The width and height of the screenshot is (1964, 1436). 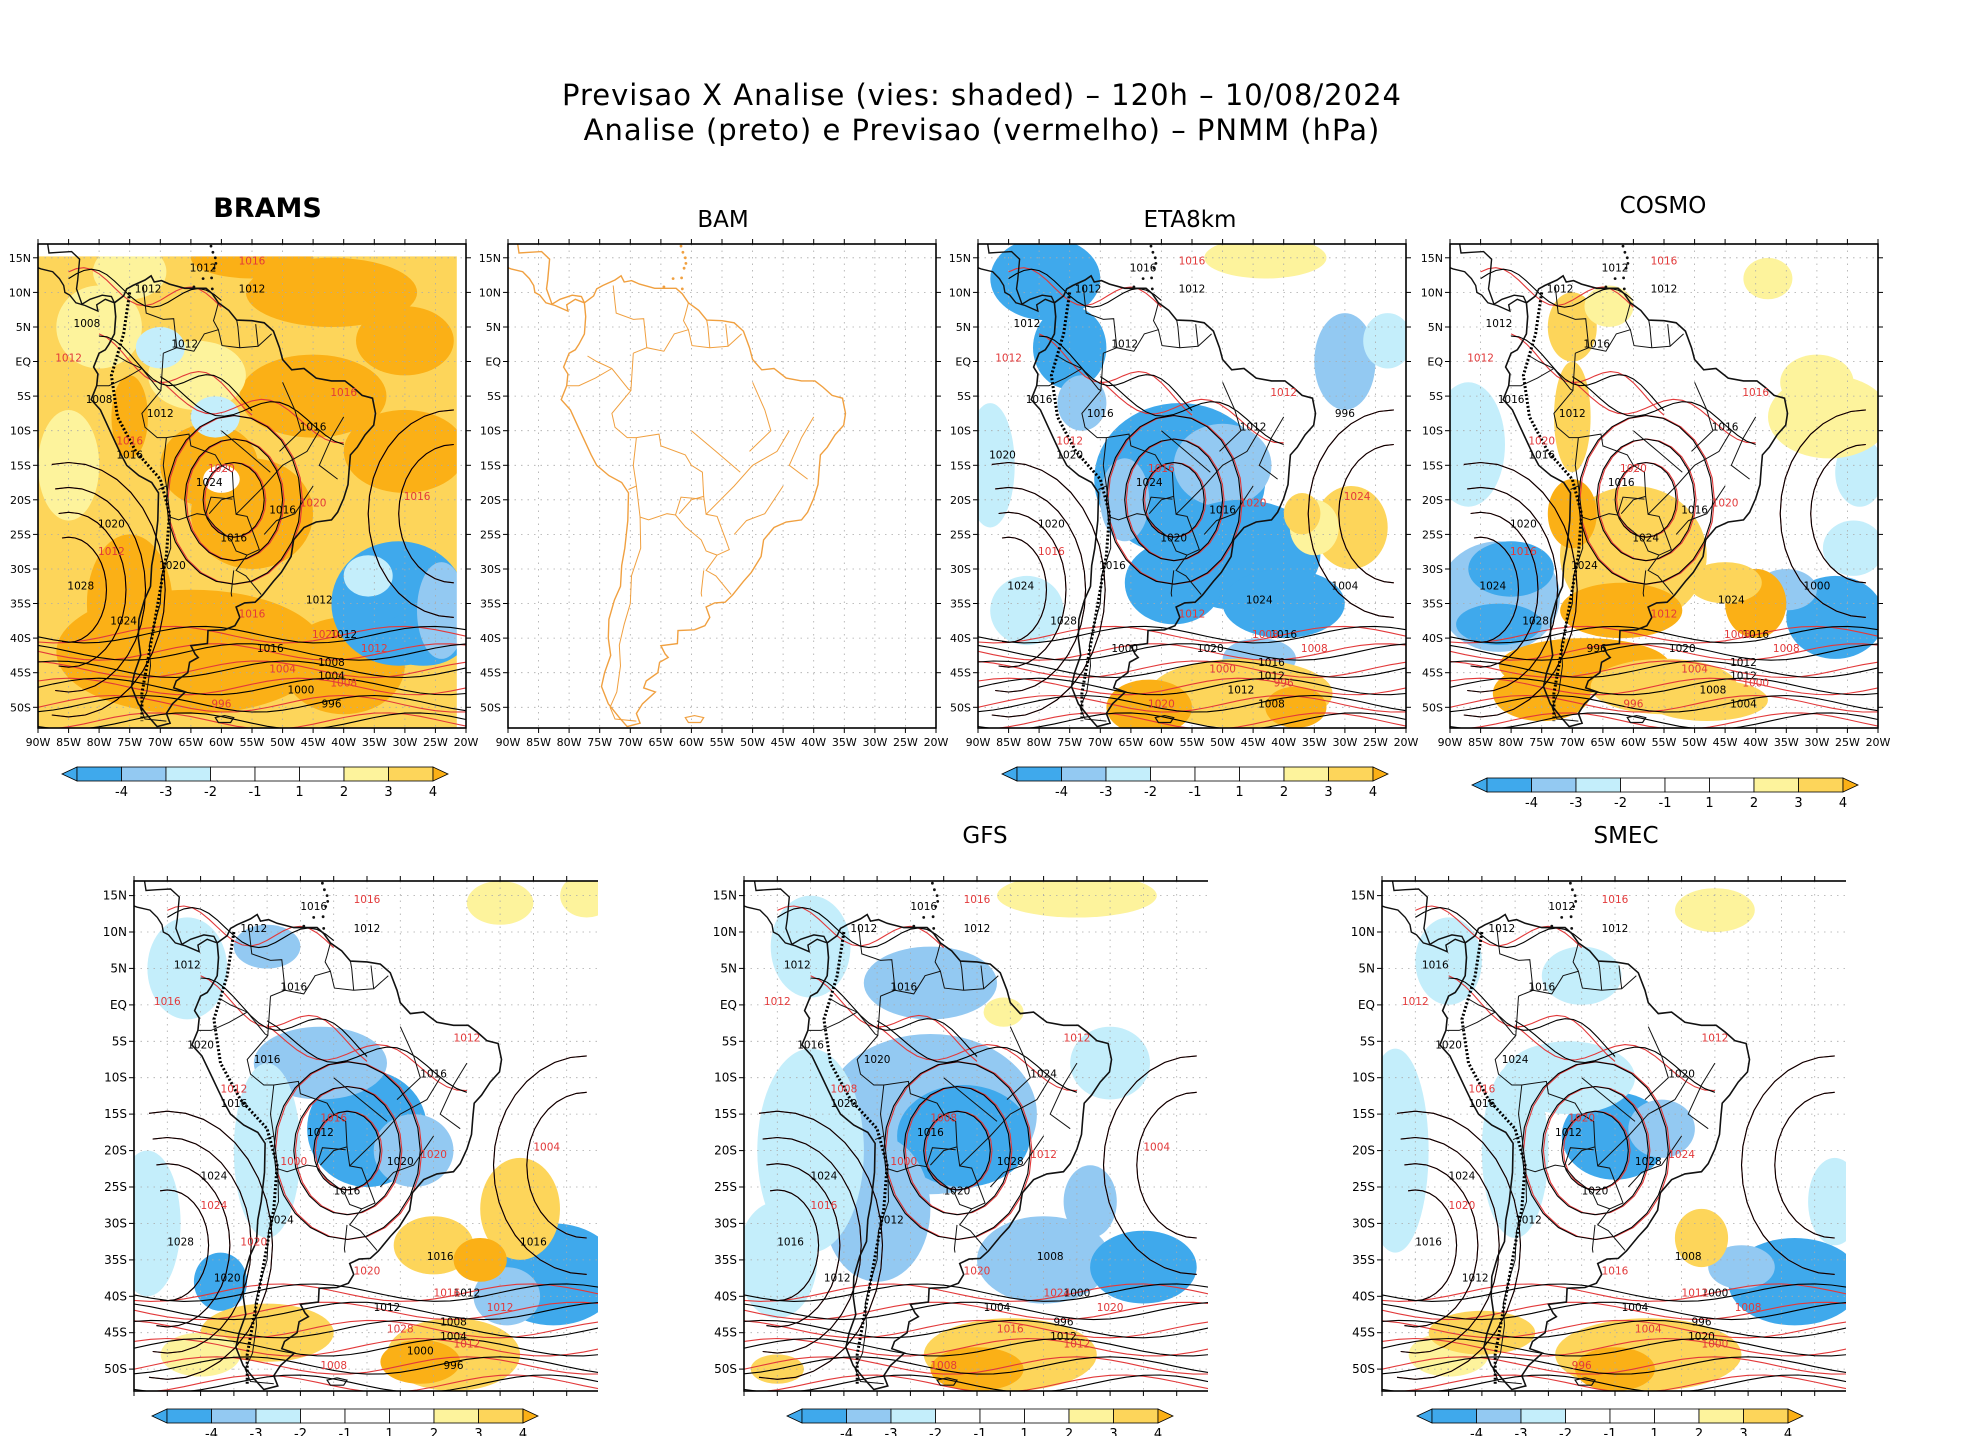 What do you see at coordinates (1432, 569) in the screenshot?
I see `lat-label: 30S` at bounding box center [1432, 569].